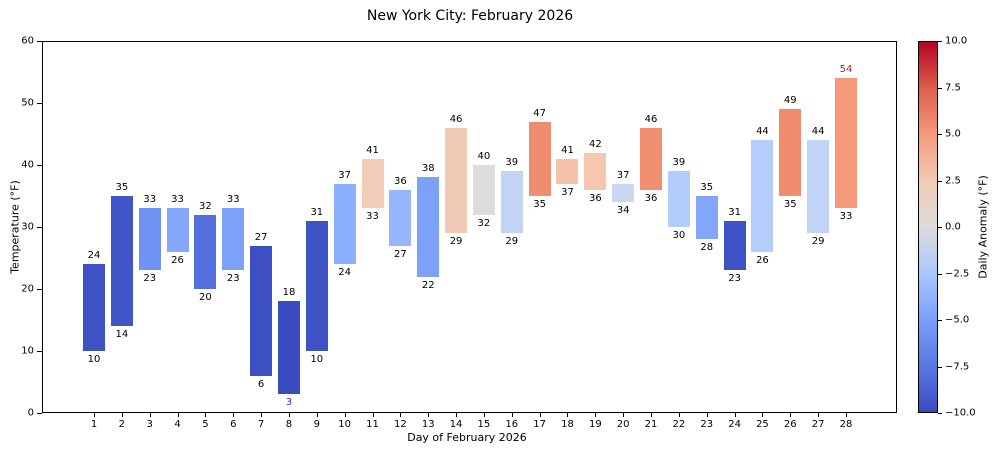 The image size is (1000, 454). What do you see at coordinates (289, 403) in the screenshot?
I see `bar-low-label-day-8: 3` at bounding box center [289, 403].